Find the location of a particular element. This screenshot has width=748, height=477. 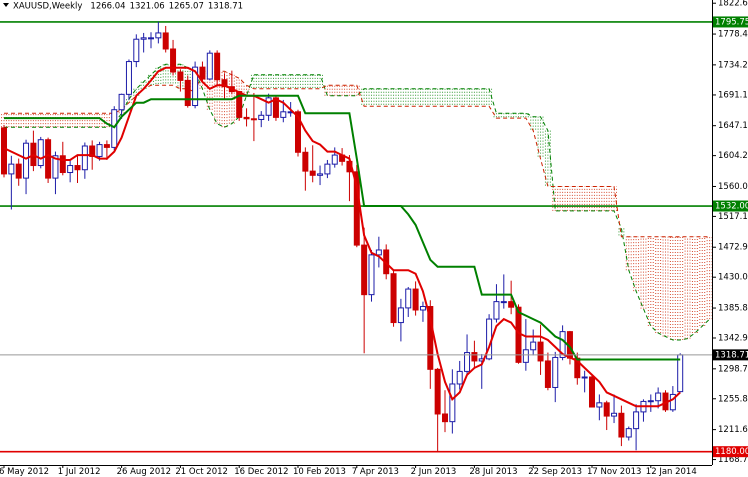

x-tick-label: 28 Jul 2013 is located at coordinates (493, 472).